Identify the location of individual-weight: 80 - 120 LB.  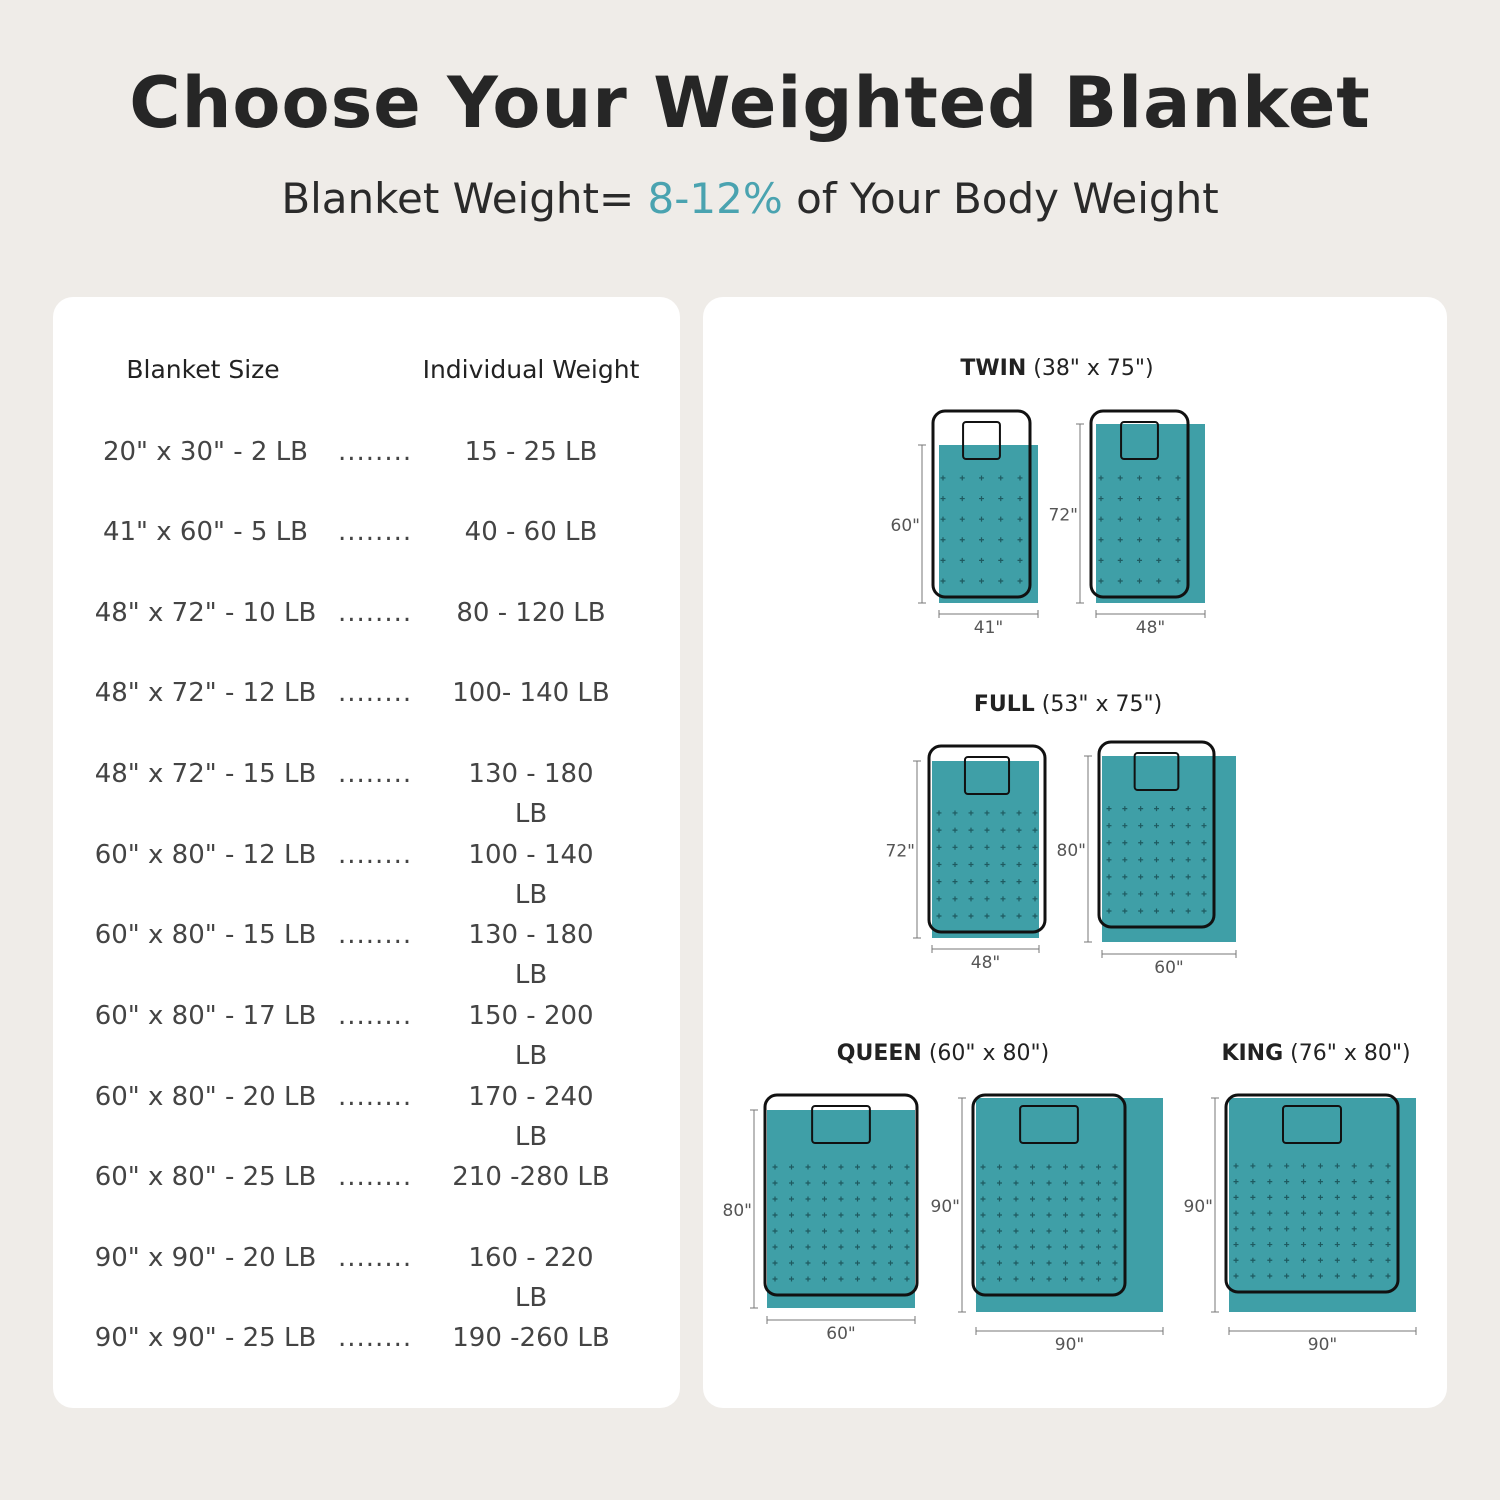
(531, 613).